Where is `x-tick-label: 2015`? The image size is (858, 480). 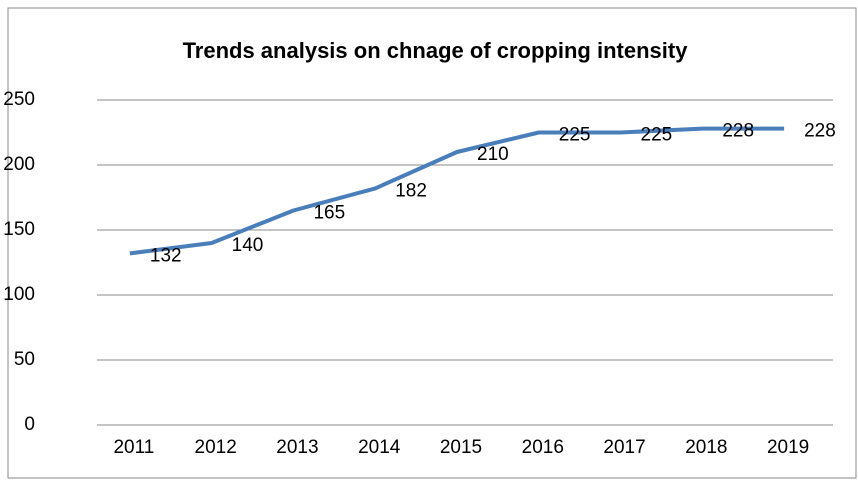
x-tick-label: 2015 is located at coordinates (461, 447).